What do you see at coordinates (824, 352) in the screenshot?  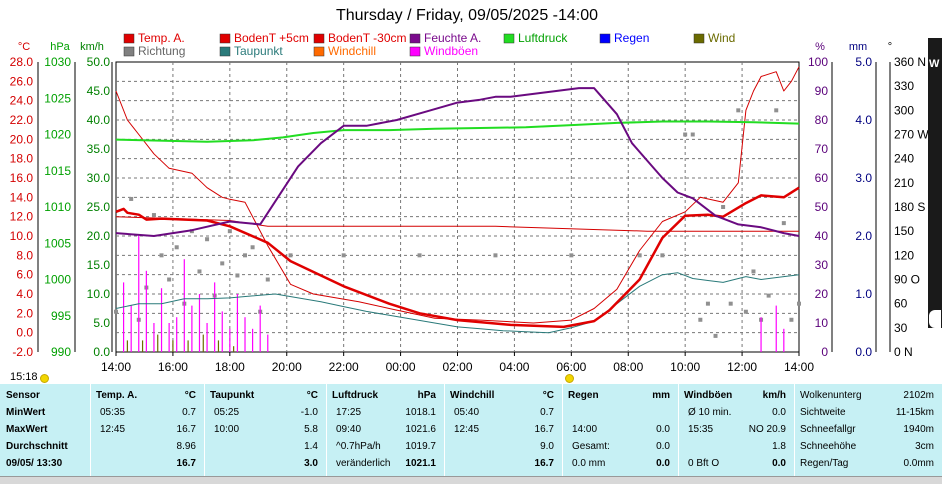 I see `axis-tick-label: 0` at bounding box center [824, 352].